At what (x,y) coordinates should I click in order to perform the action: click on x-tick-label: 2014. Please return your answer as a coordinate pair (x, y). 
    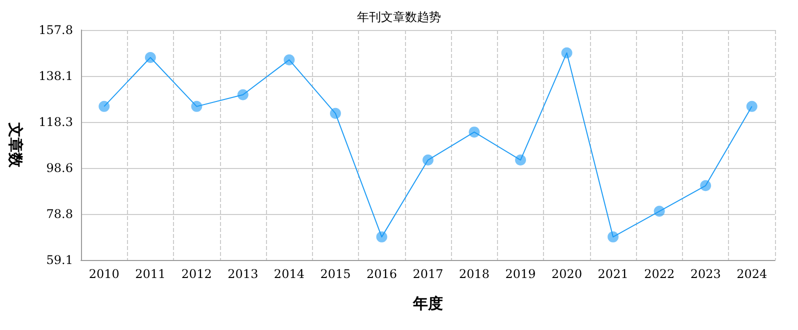
    Looking at the image, I should click on (289, 274).